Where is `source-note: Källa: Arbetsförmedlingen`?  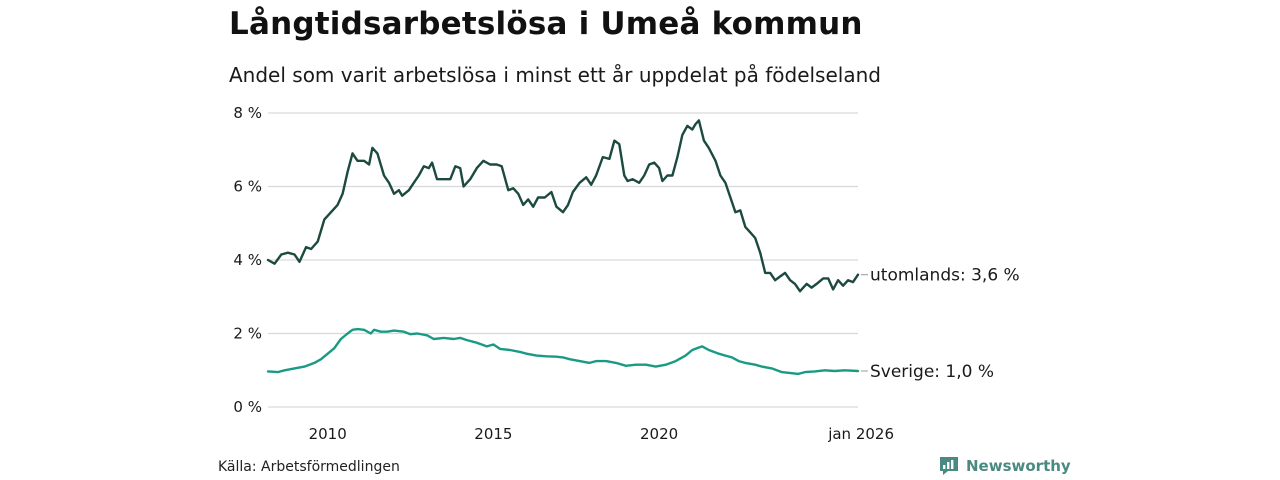 source-note: Källa: Arbetsförmedlingen is located at coordinates (309, 467).